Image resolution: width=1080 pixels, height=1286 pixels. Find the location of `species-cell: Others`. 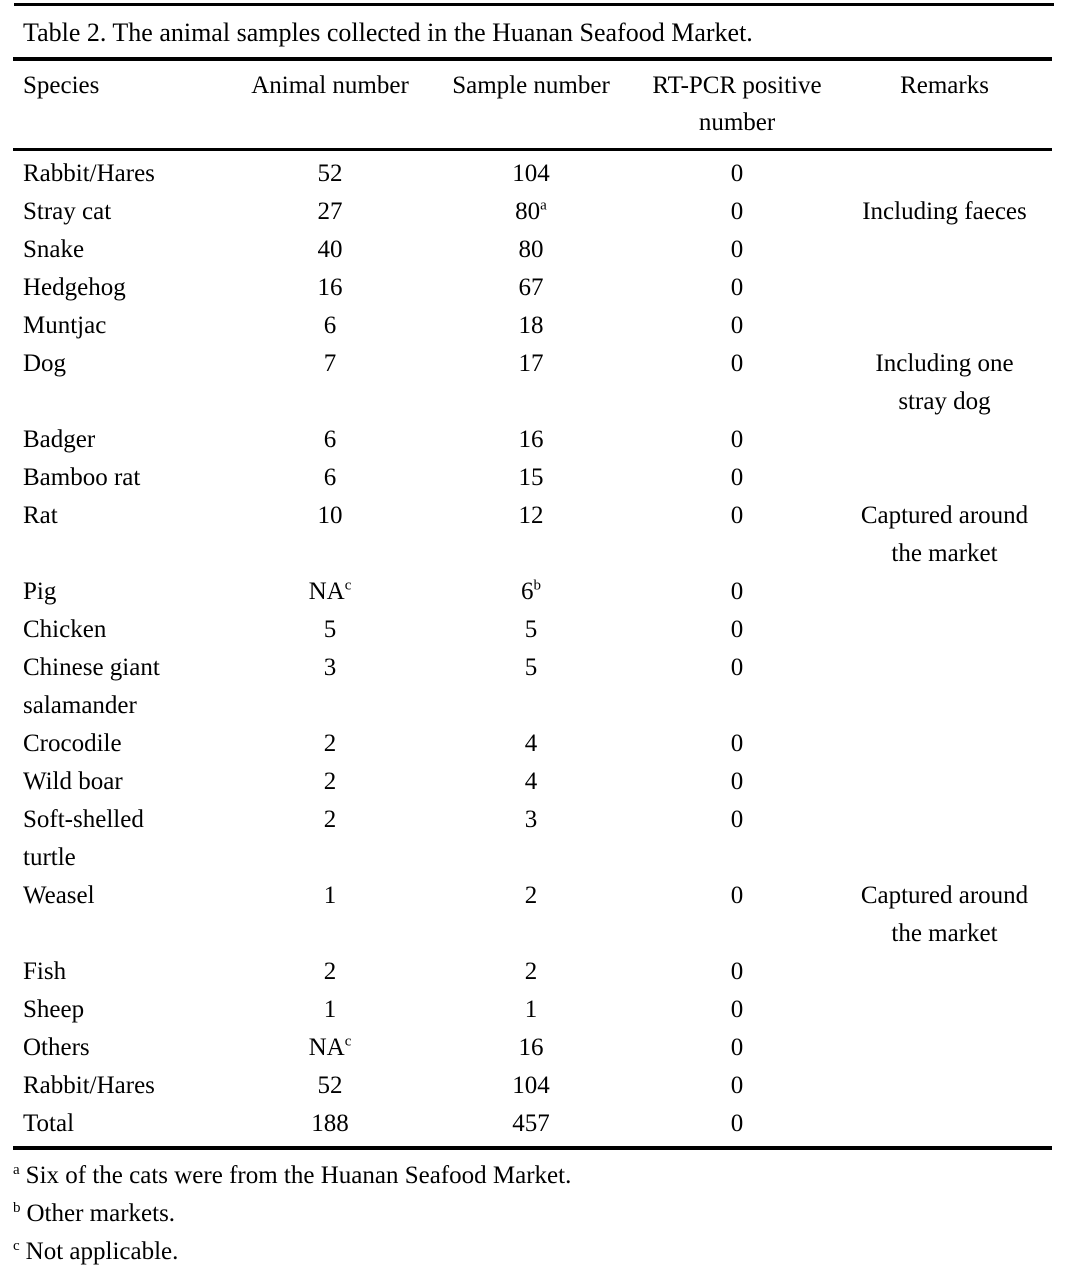

species-cell: Others is located at coordinates (56, 1047).